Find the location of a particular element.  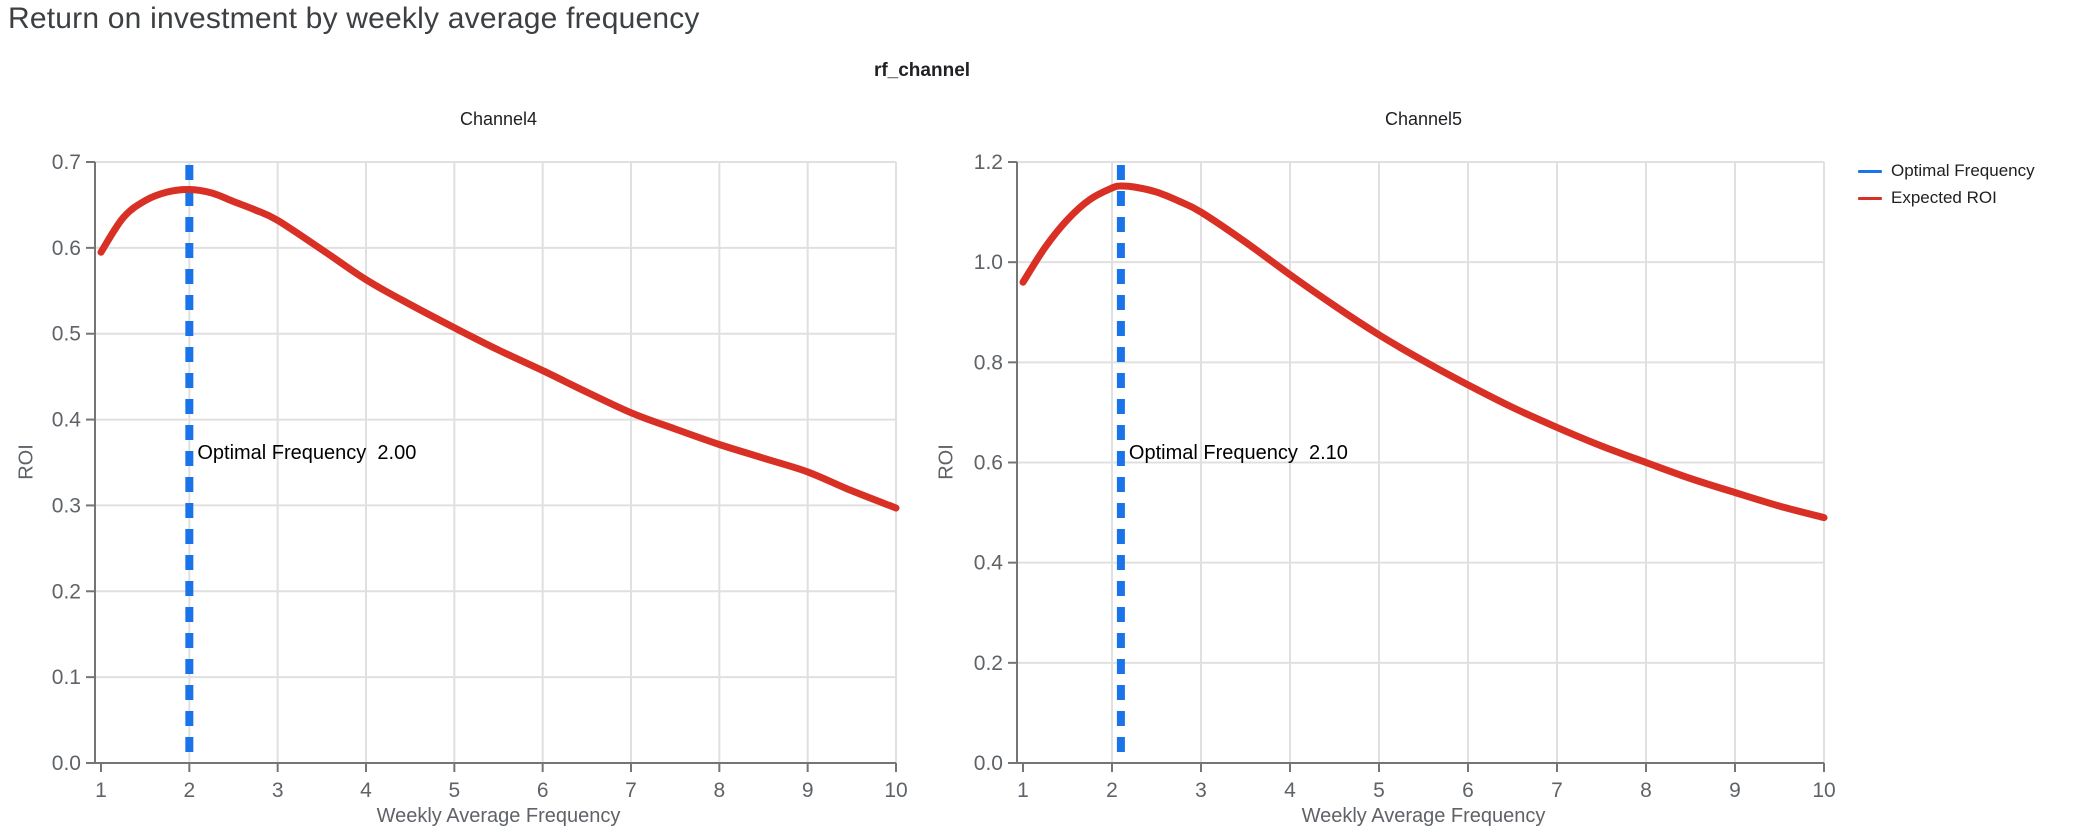

subplot-title: Channel5 is located at coordinates (1423, 119).